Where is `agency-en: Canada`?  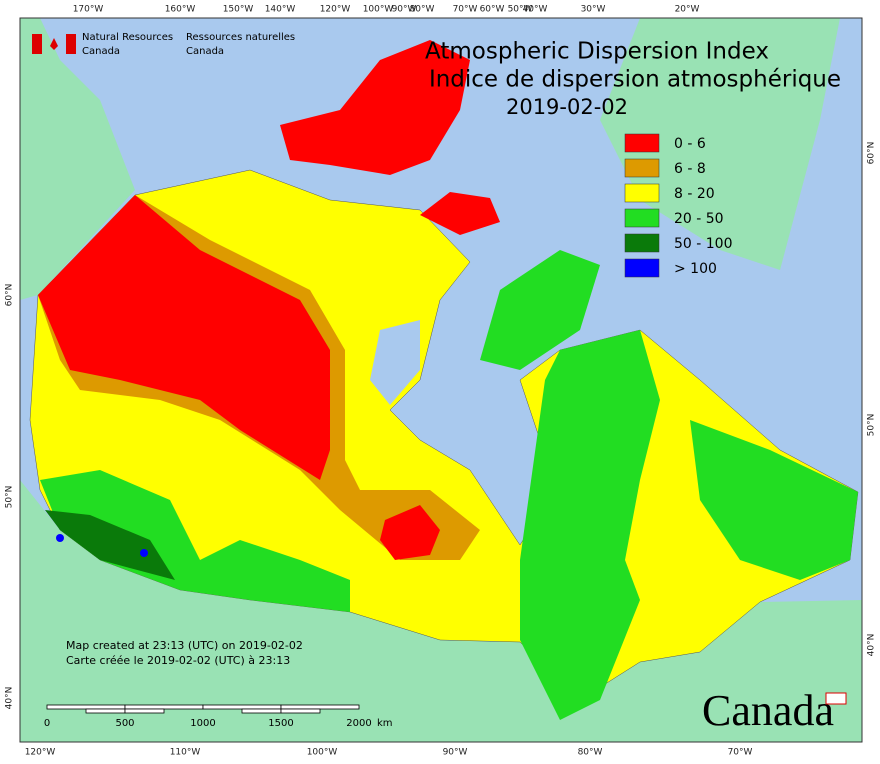
agency-en: Canada is located at coordinates (101, 51).